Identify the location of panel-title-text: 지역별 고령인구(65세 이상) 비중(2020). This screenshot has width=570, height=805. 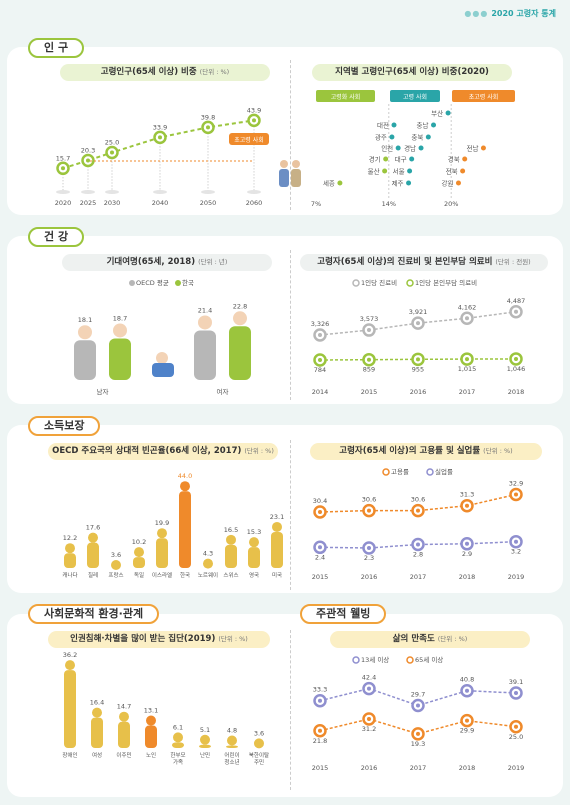
(412, 72).